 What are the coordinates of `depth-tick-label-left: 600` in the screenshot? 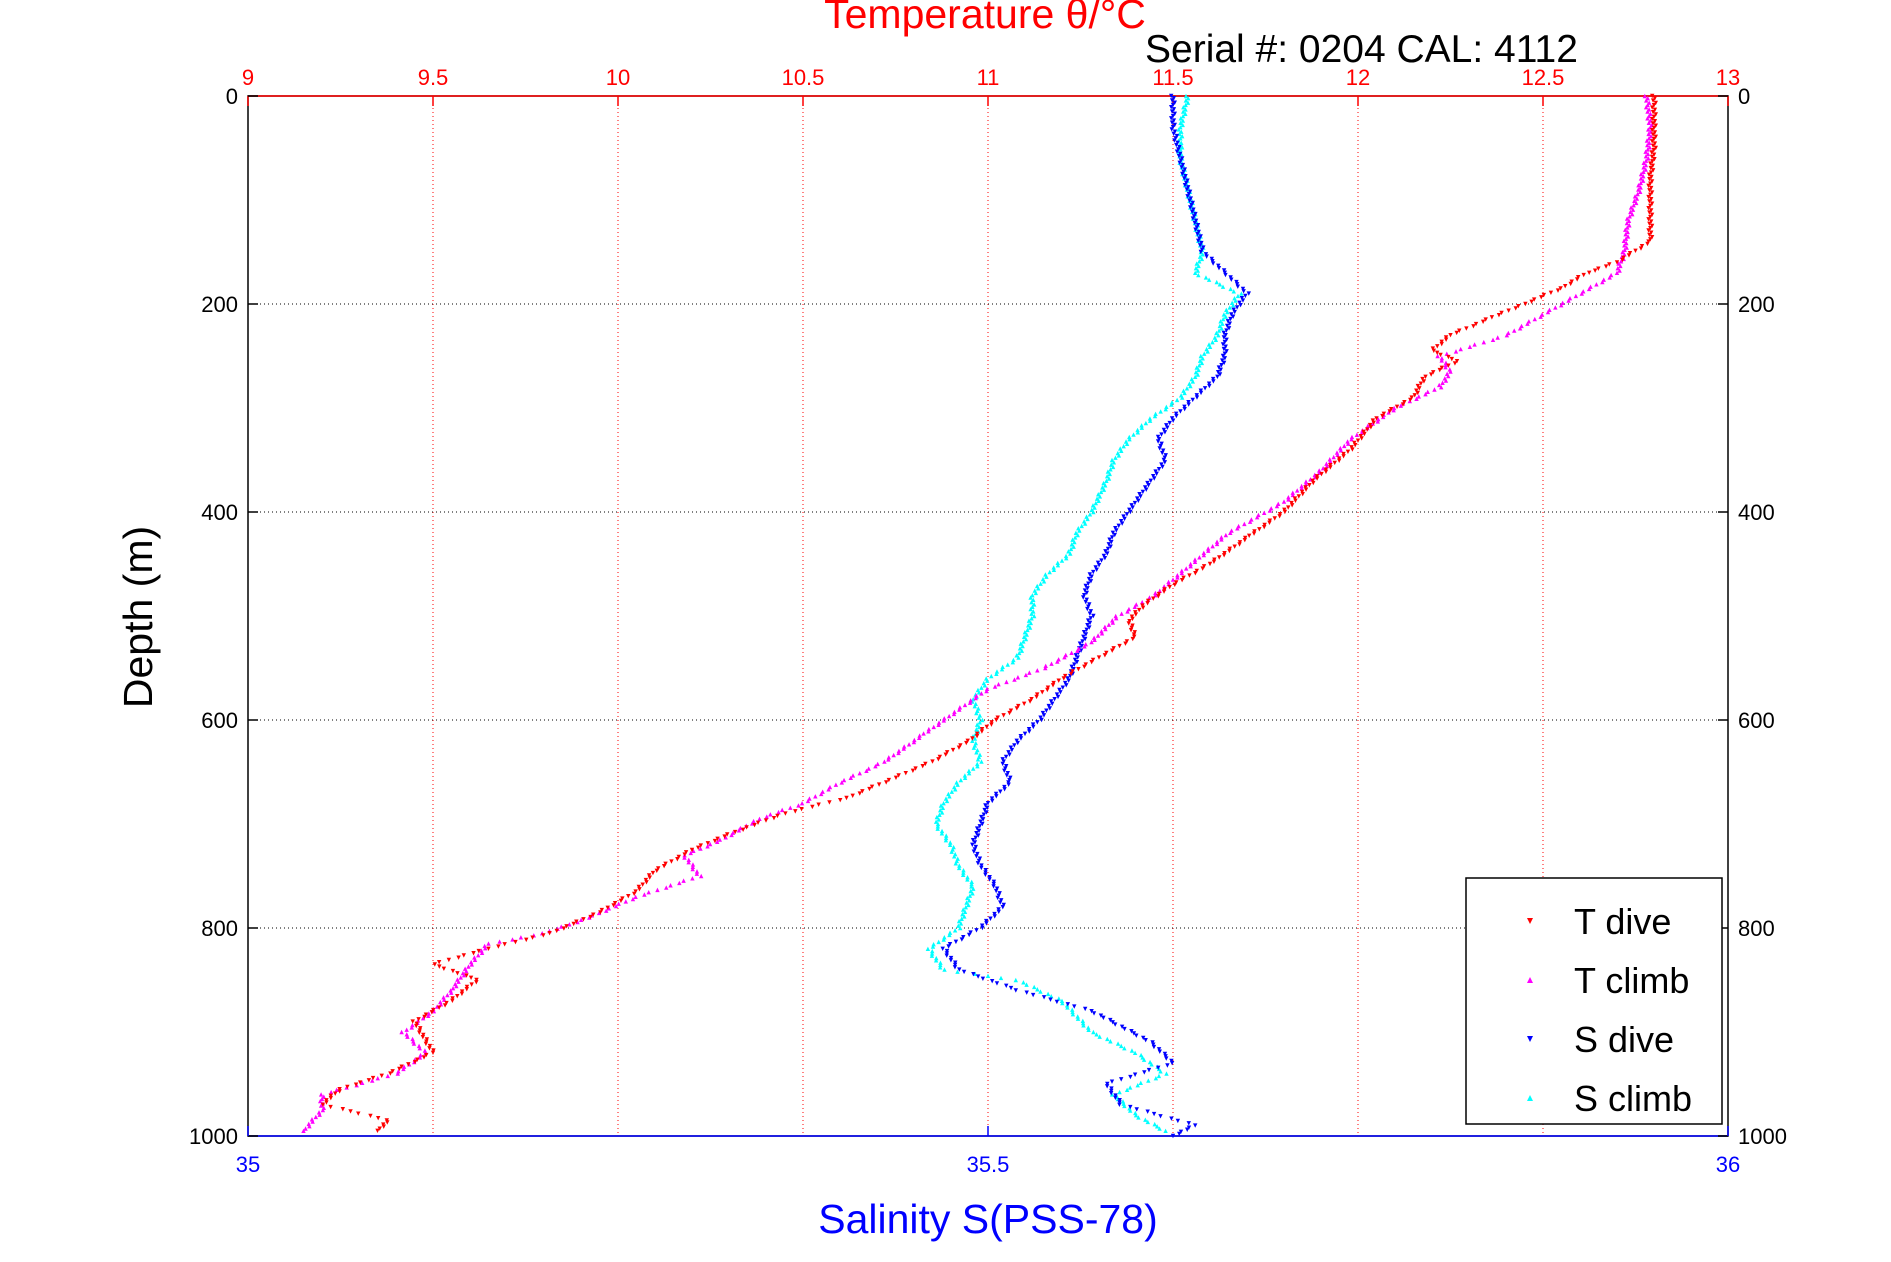 It's located at (219, 720).